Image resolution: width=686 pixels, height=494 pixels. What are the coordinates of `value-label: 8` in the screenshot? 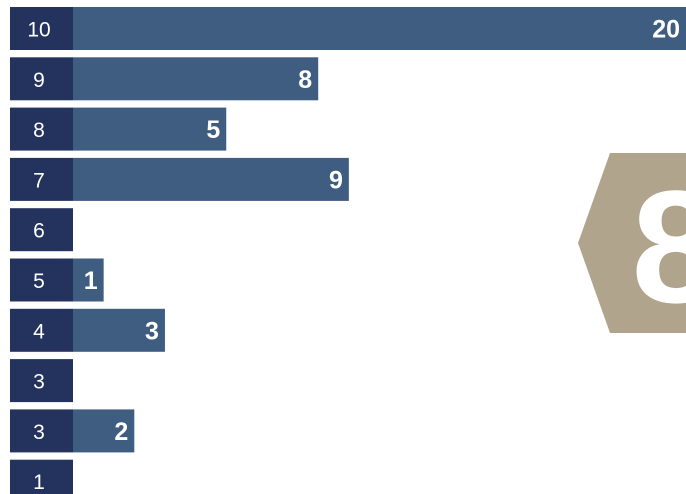 It's located at (305, 80).